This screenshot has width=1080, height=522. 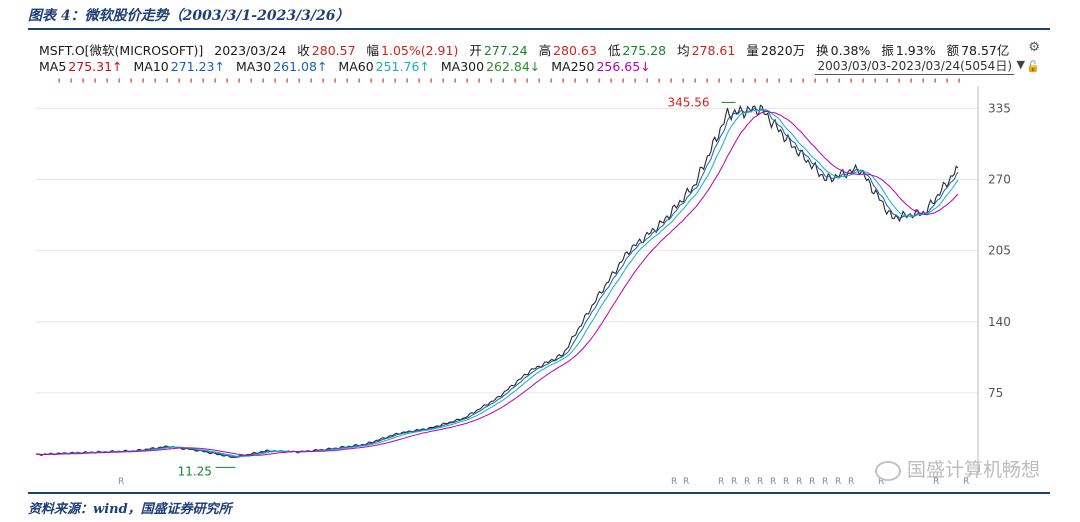 I want to click on open-value: 277.24, so click(x=505, y=50).